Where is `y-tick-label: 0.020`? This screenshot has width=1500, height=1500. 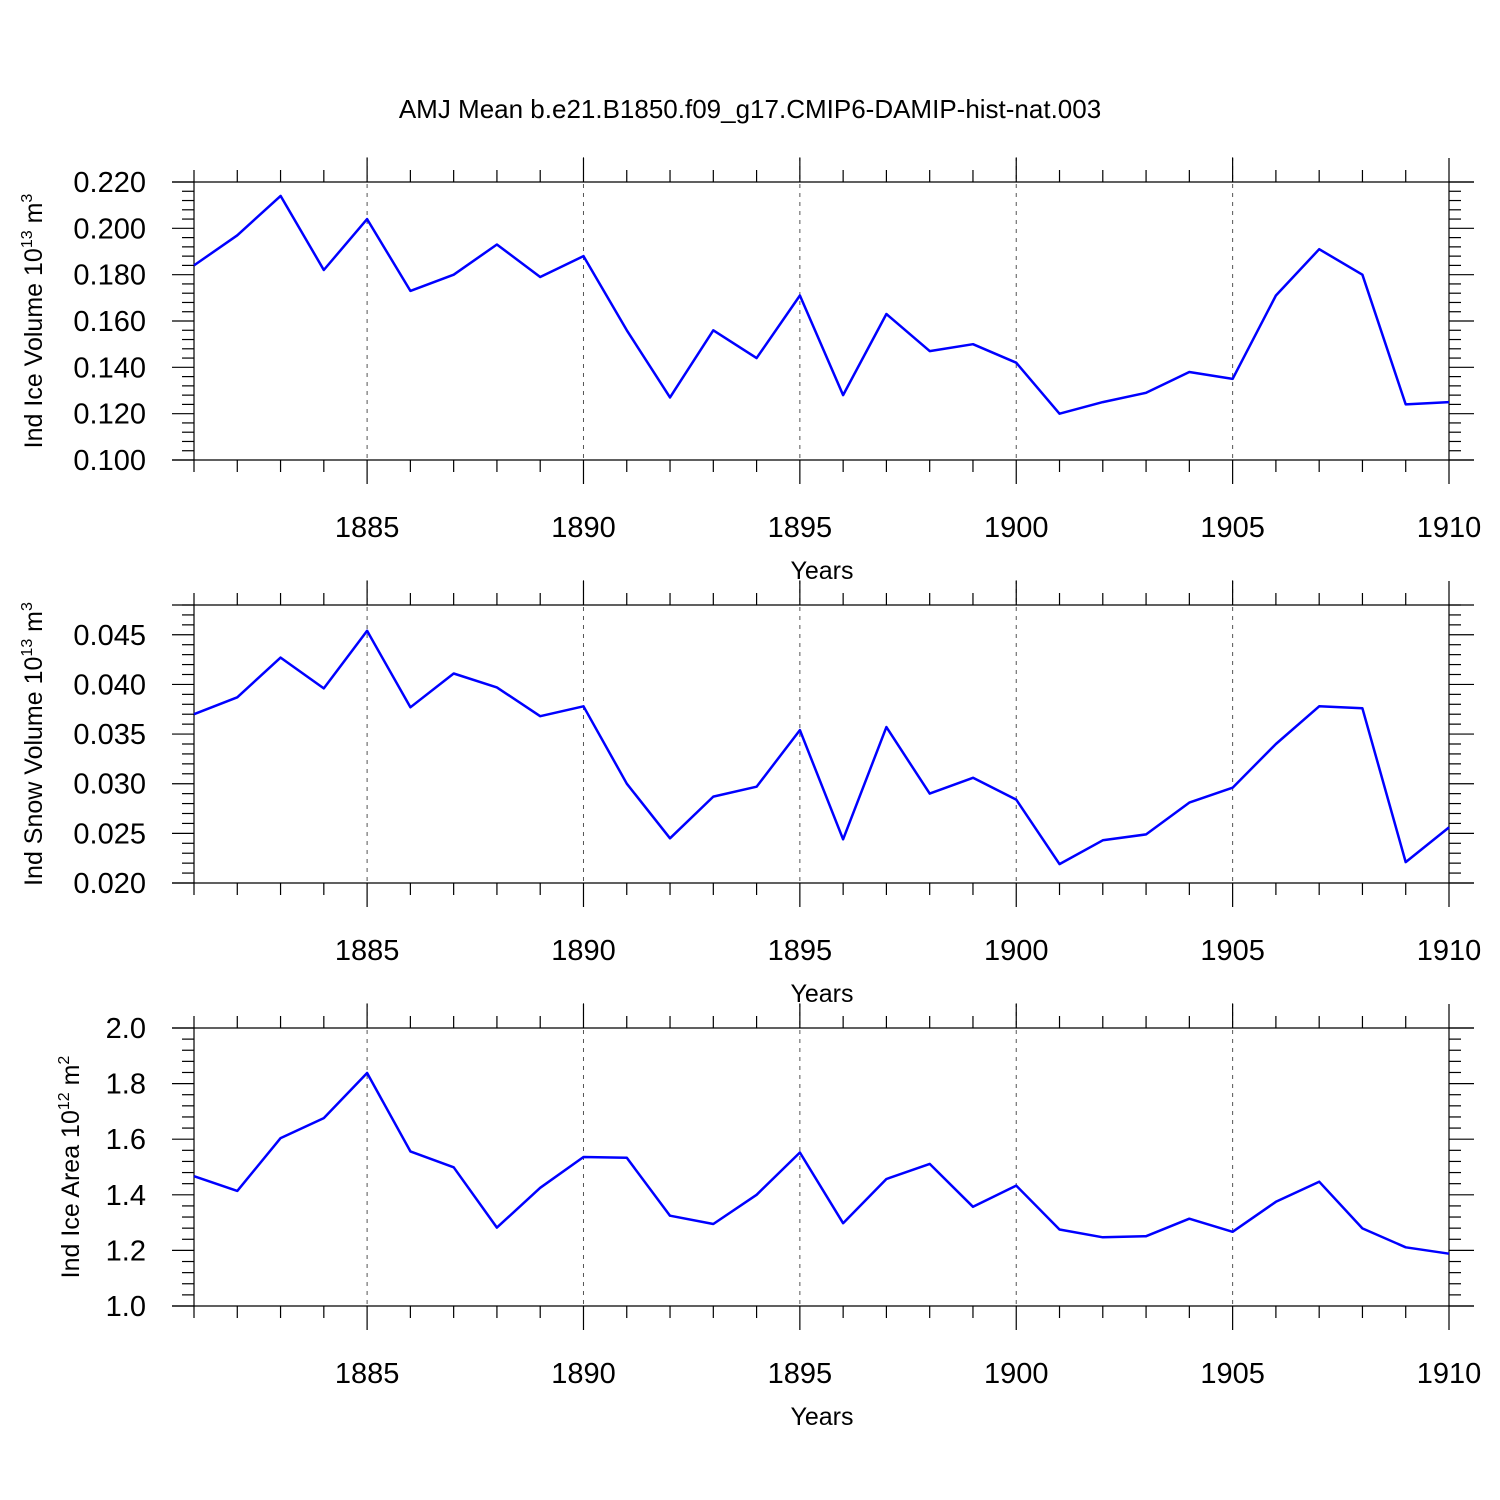 y-tick-label: 0.020 is located at coordinates (109, 884).